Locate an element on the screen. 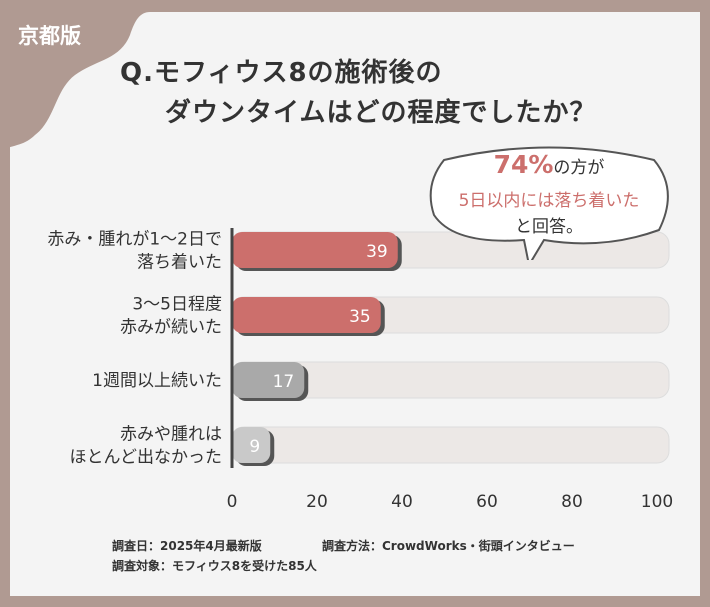 This screenshot has height=607, width=710. x-tick-label: 80 is located at coordinates (572, 502).